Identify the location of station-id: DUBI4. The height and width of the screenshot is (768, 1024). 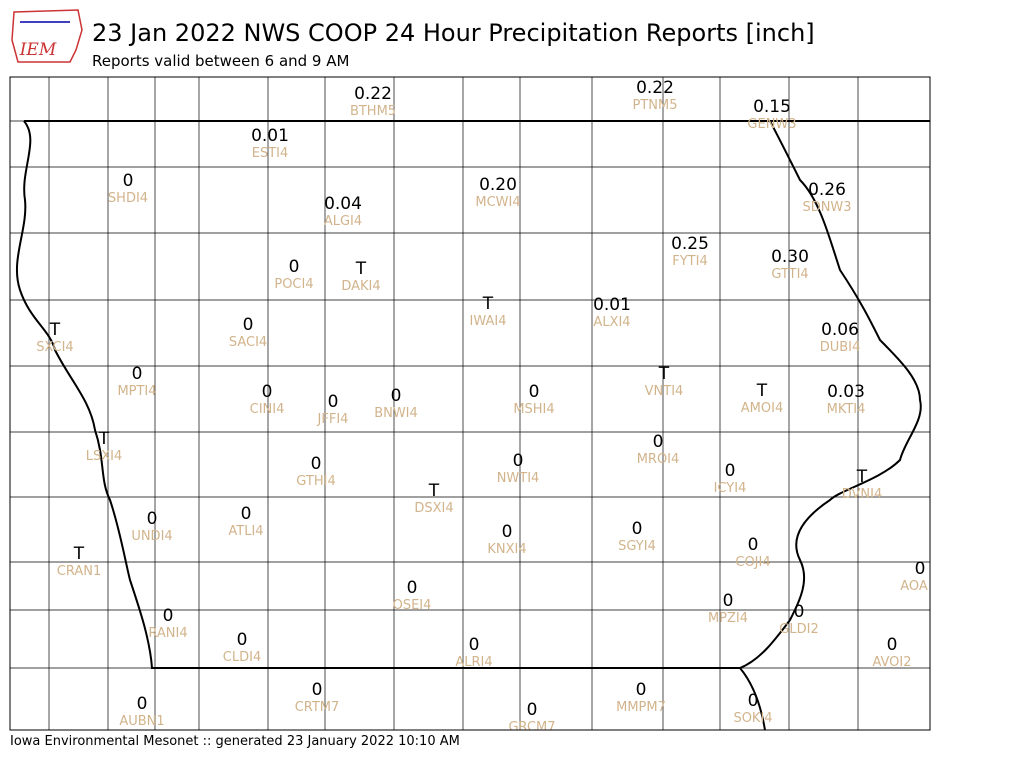
(840, 347).